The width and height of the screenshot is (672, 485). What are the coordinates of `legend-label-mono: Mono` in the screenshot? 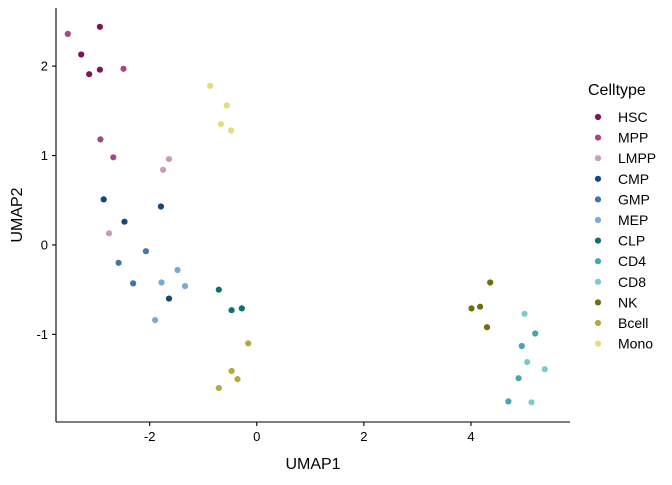 It's located at (635, 344).